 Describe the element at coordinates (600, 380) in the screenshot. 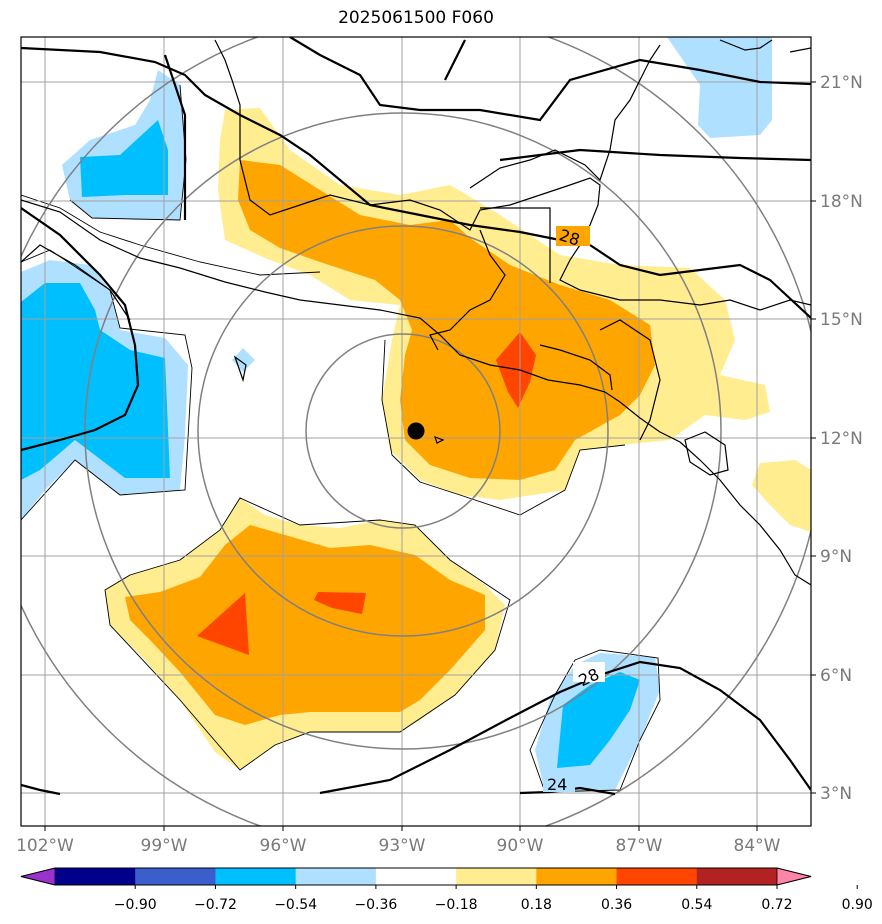

I see `central-america-borders` at that location.